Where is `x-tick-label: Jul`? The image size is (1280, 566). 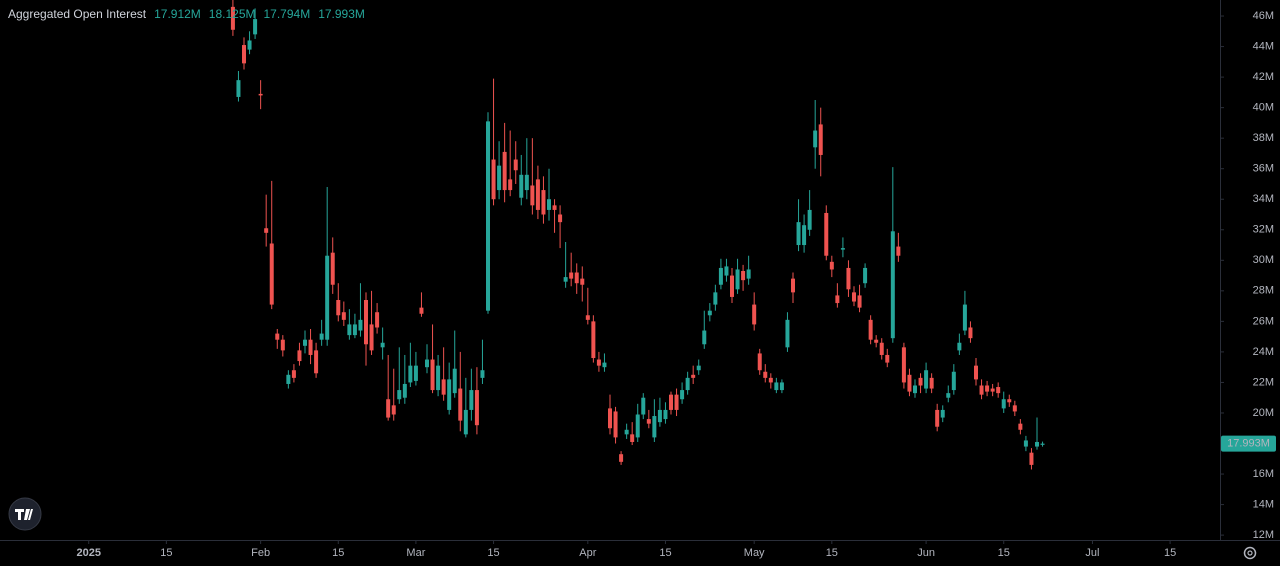 x-tick-label: Jul is located at coordinates (1092, 553).